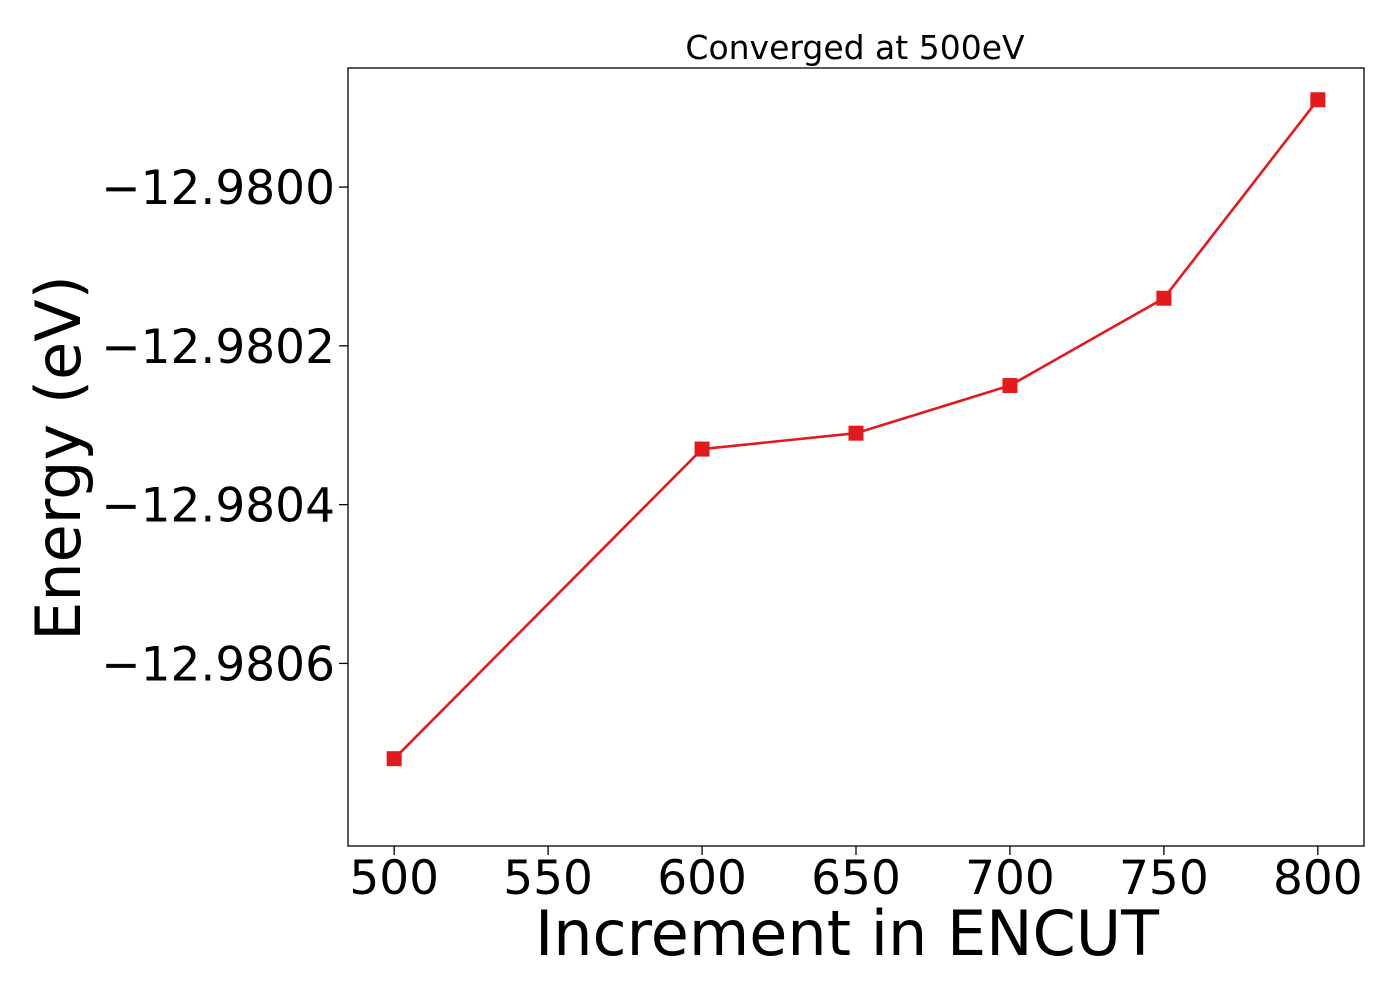  Describe the element at coordinates (855, 47) in the screenshot. I see `chart-title: Converged at 500eV` at that location.